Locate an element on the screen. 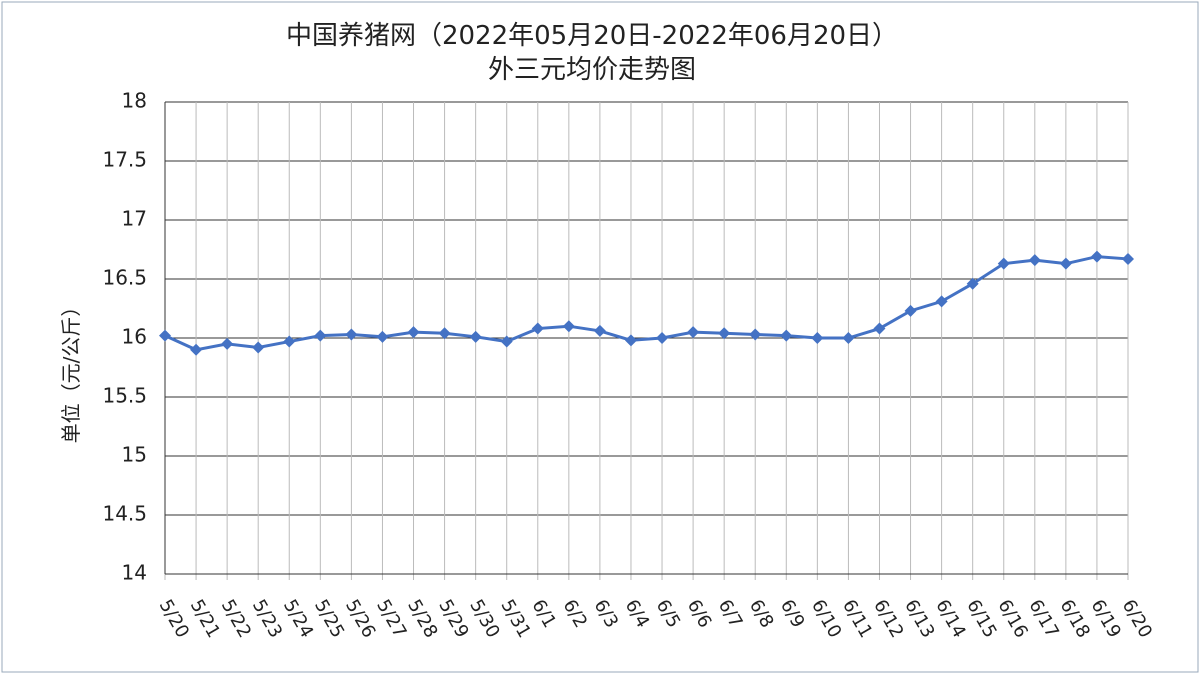 This screenshot has width=1200, height=674. y-tick-label: 17 is located at coordinates (134, 219).